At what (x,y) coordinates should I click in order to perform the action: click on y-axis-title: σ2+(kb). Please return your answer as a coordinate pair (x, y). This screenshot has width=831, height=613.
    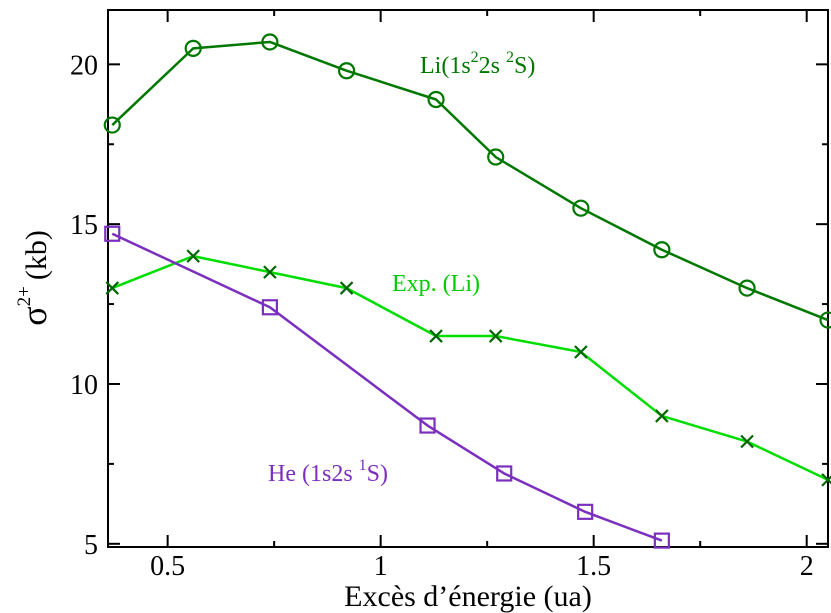
    Looking at the image, I should click on (34, 278).